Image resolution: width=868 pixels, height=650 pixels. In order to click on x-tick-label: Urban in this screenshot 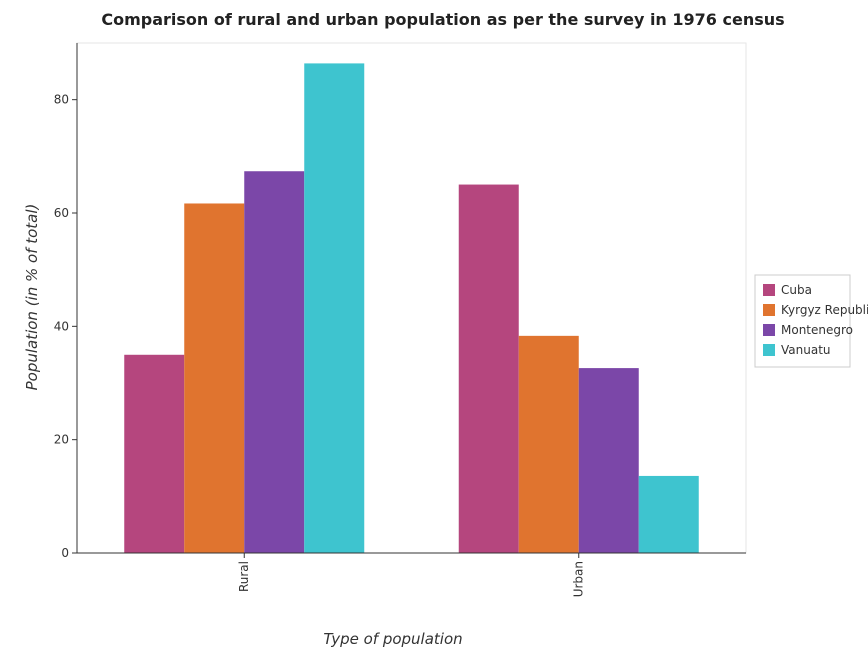, I will do `click(578, 579)`.